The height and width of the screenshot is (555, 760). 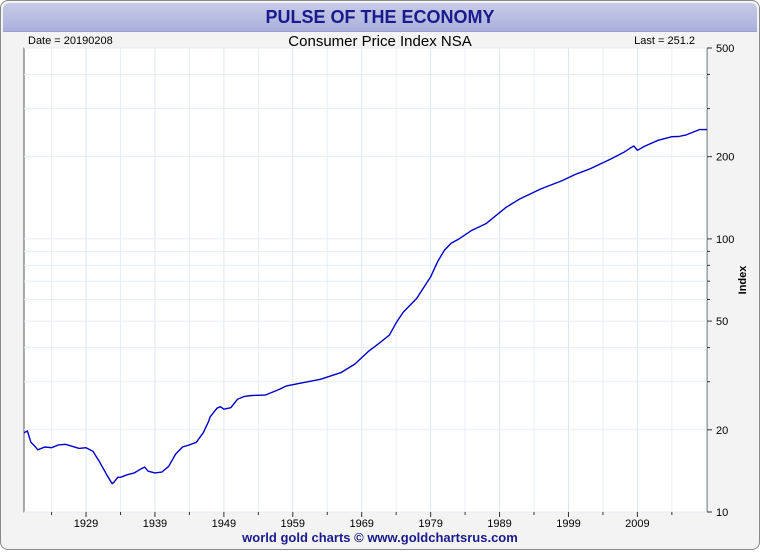 I want to click on x-tick-label: 1959, so click(x=293, y=524).